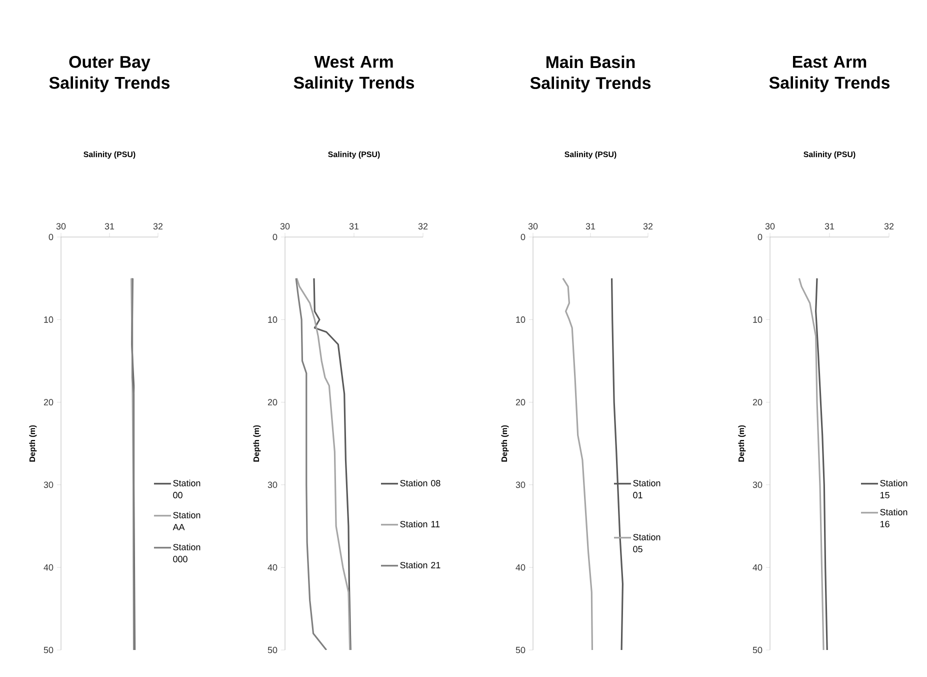  What do you see at coordinates (420, 483) in the screenshot?
I see `legend-label: Station 08` at bounding box center [420, 483].